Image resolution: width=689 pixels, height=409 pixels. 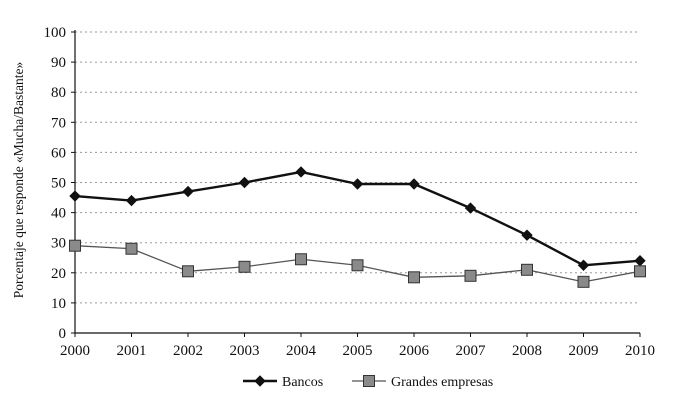 I want to click on legend: Bancos Grandes empresas, so click(x=368, y=382).